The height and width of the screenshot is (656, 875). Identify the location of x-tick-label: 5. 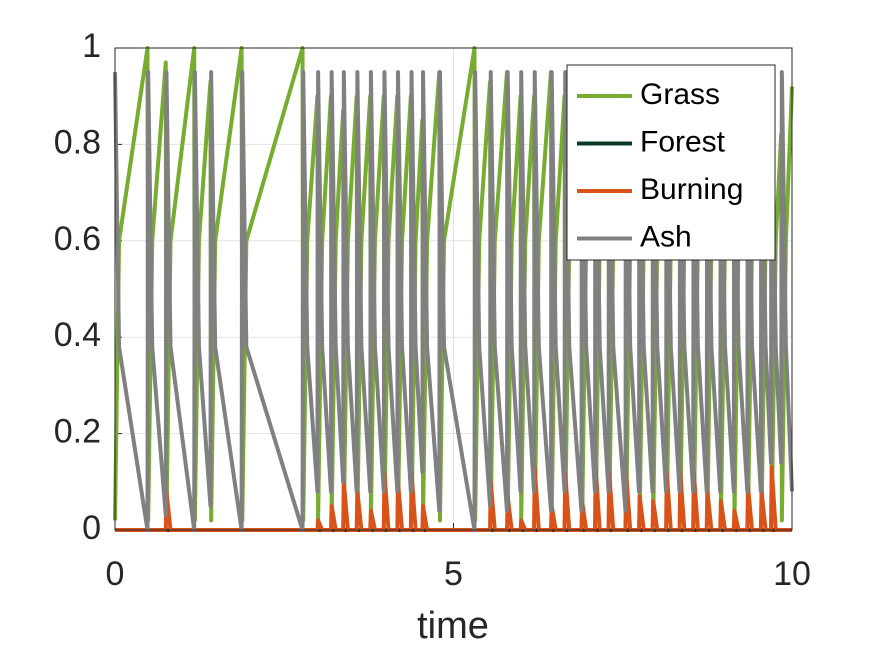
(453, 574).